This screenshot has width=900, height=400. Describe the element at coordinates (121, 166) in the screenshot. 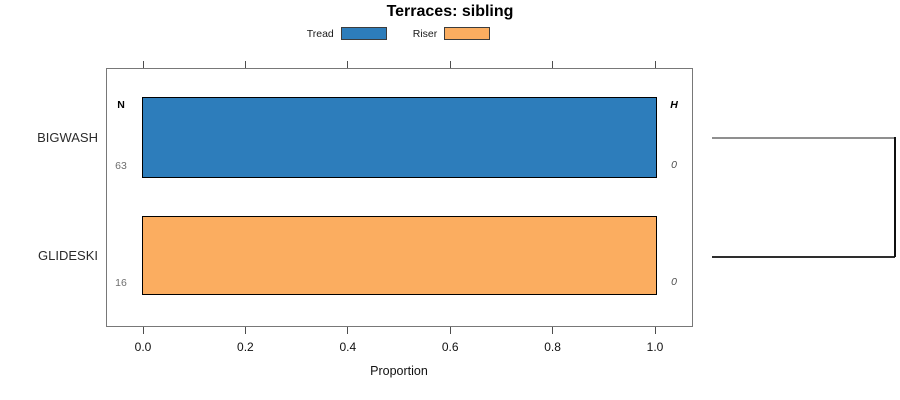

I see `n-value: 63` at that location.